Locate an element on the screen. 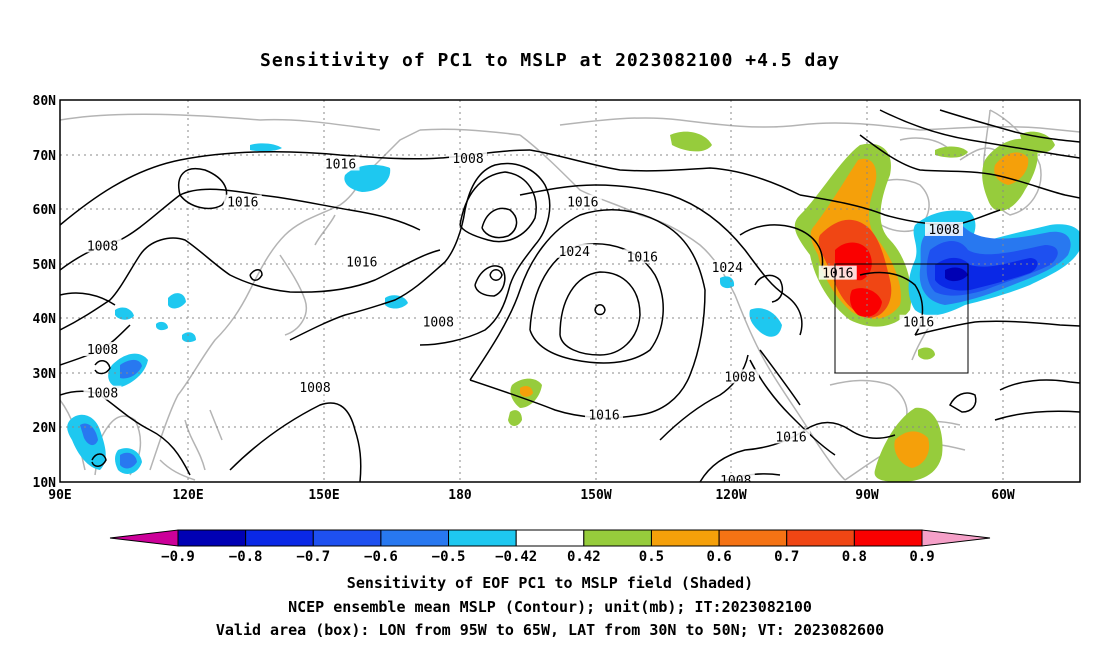 This screenshot has width=1100, height=650. colorbar-low-arrow is located at coordinates (144, 538).